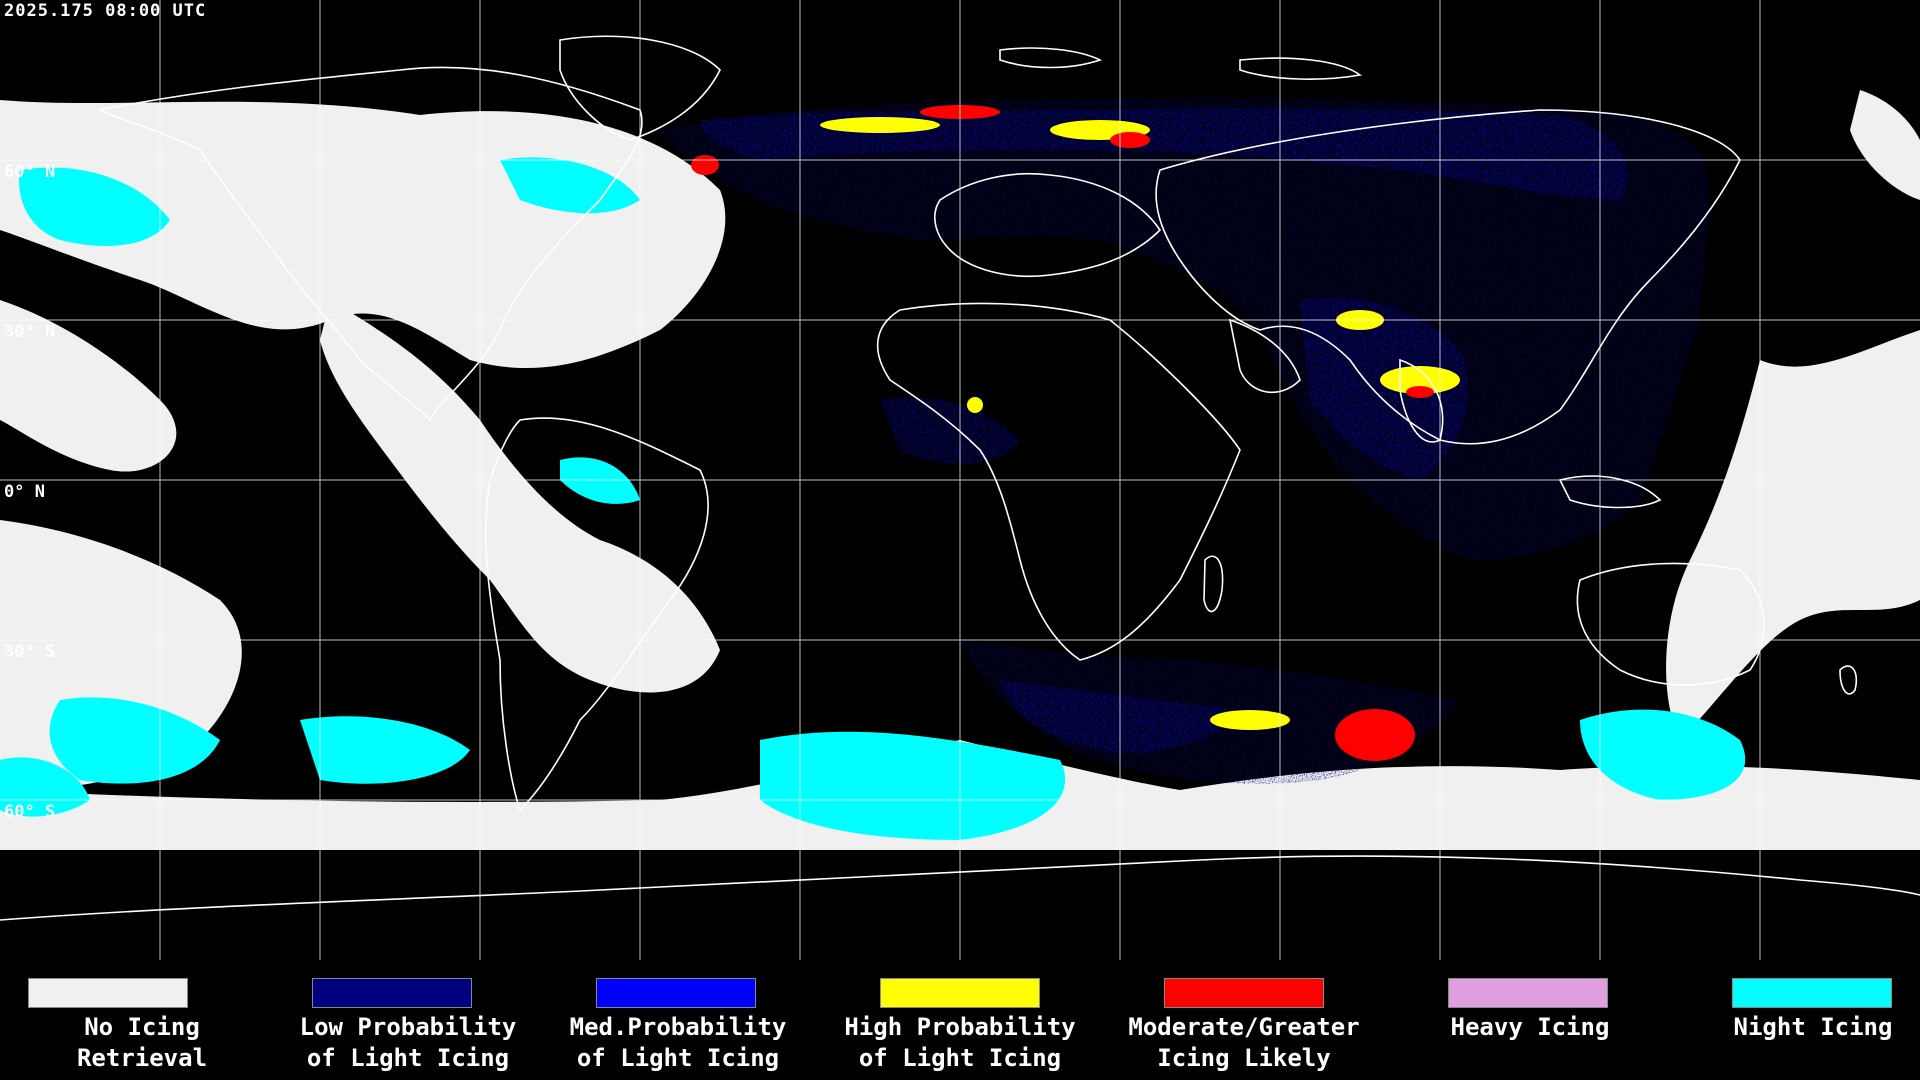 This screenshot has height=1080, width=1920. What do you see at coordinates (678, 1042) in the screenshot?
I see `legend-label: Med.Probability of Light Icing` at bounding box center [678, 1042].